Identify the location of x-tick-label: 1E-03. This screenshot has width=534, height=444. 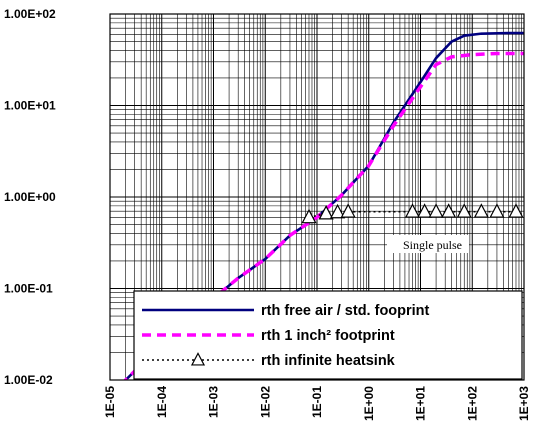
(214, 402).